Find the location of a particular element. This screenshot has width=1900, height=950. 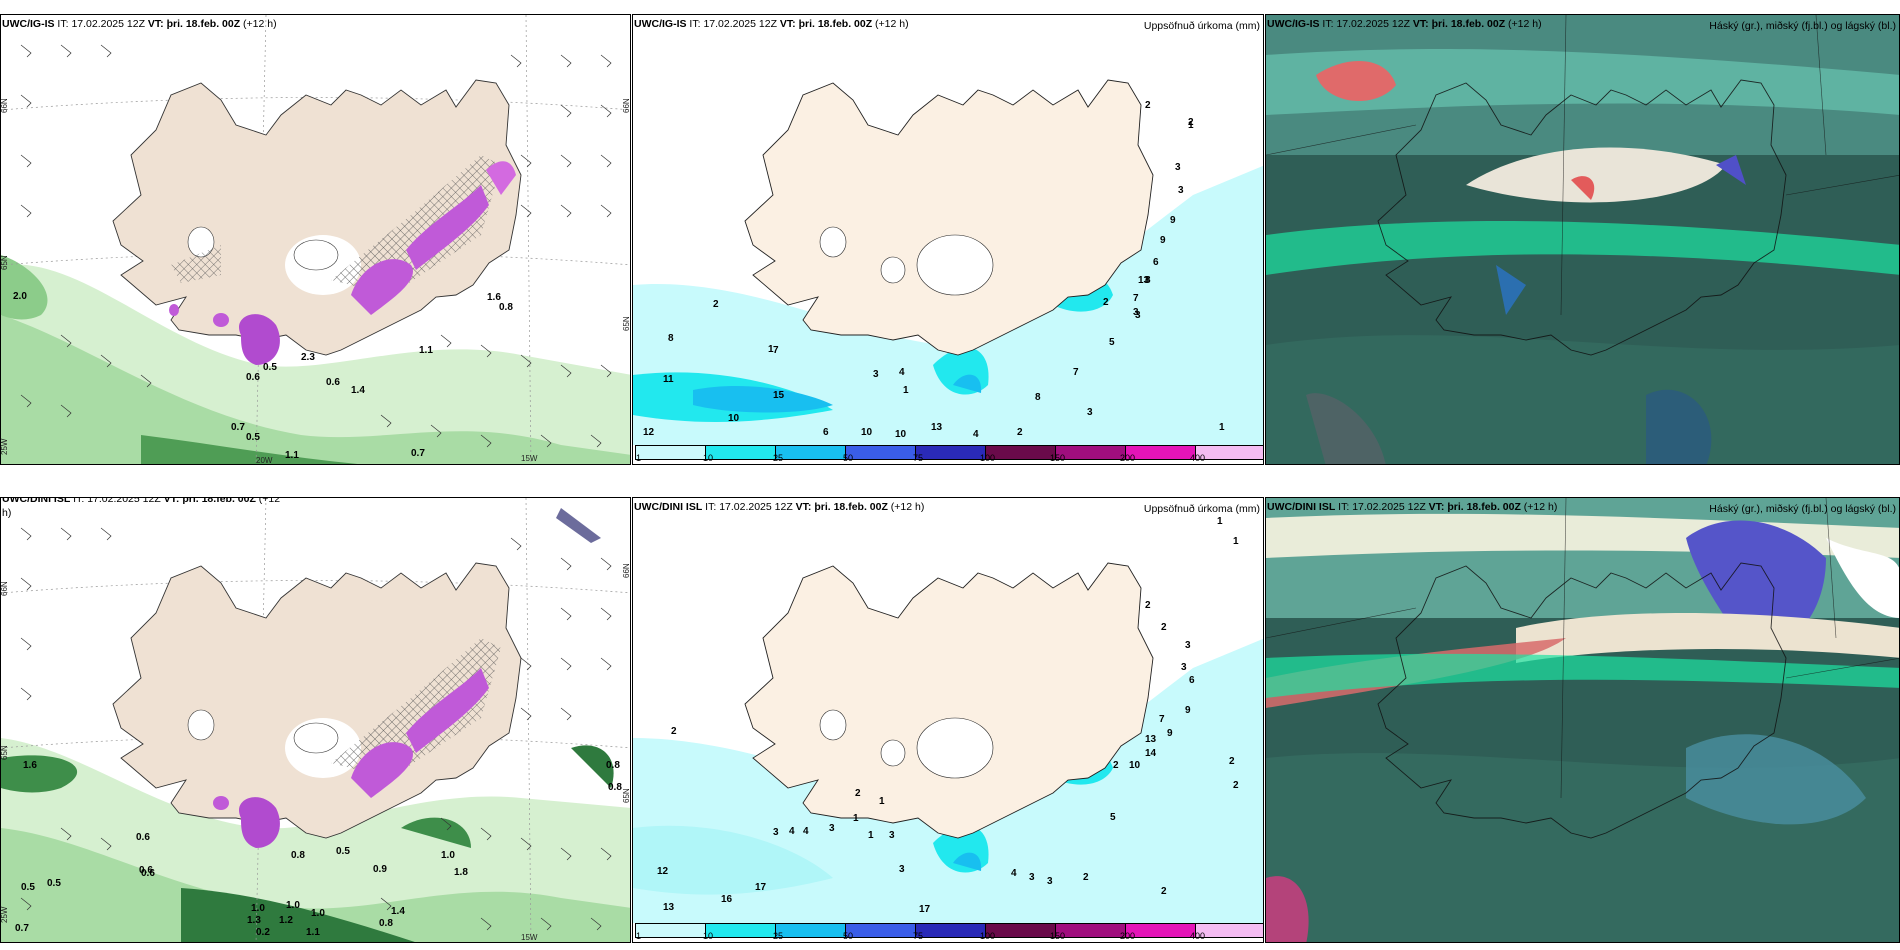

svg-text: 1.3 is located at coordinates (254, 920).